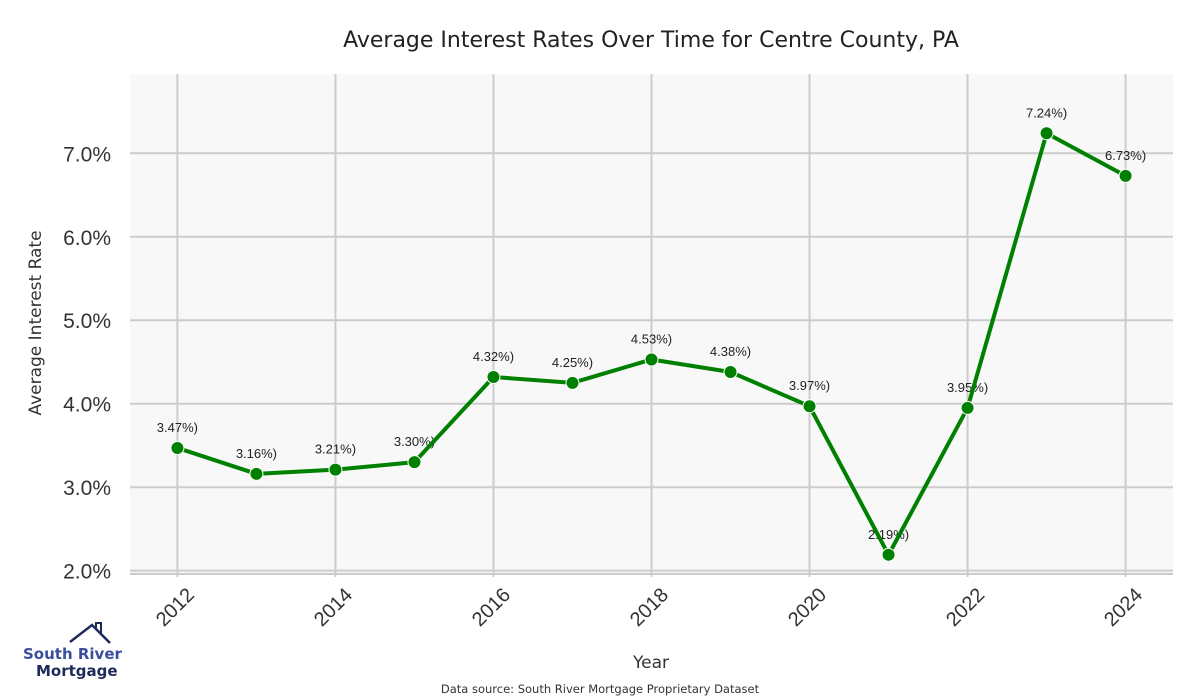 This screenshot has width=1200, height=700. I want to click on x-tick-label: 2018, so click(649, 607).